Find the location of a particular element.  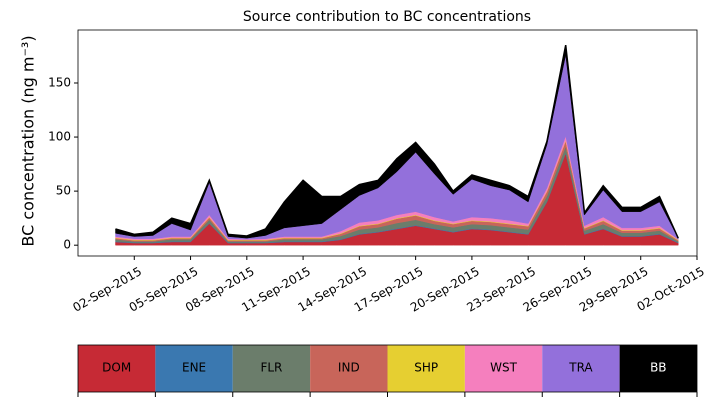

legend-label: DOM is located at coordinates (116, 368).